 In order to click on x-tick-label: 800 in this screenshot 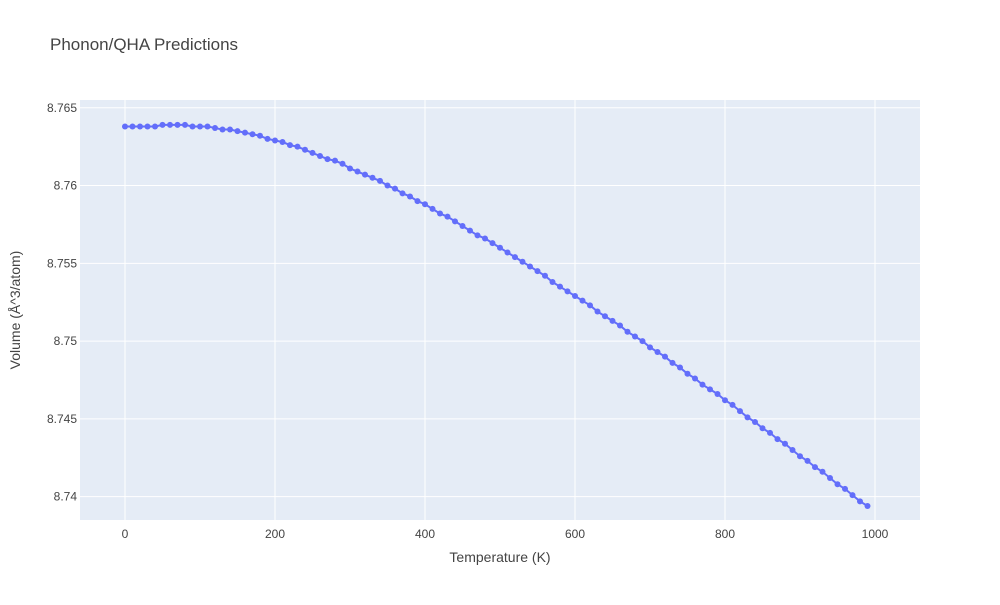, I will do `click(725, 534)`.